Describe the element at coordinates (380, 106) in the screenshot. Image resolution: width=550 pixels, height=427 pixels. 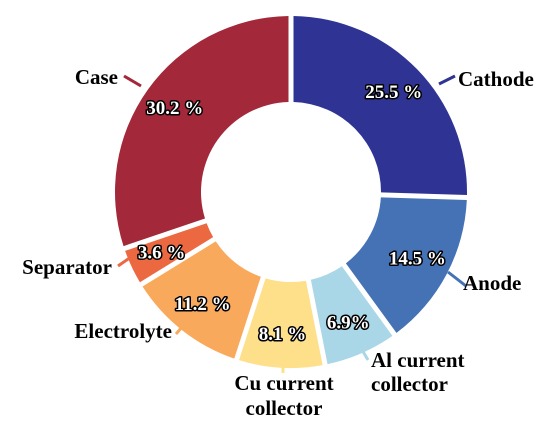
I see `slice-cathode` at that location.